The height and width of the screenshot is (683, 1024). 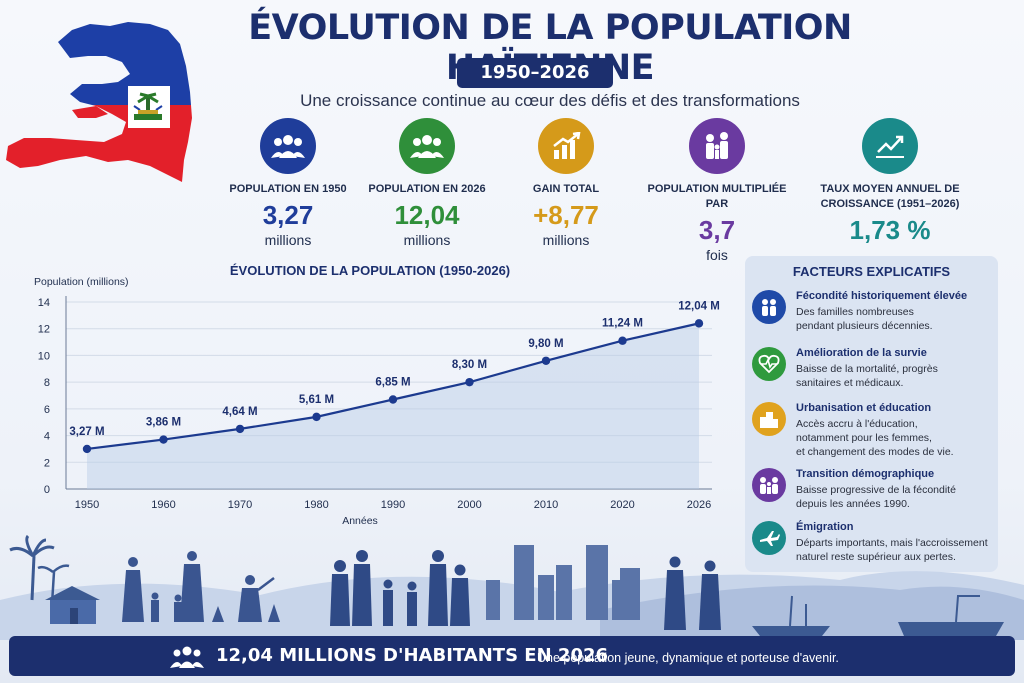 What do you see at coordinates (566, 189) in the screenshot?
I see `kpi-label: GAIN TOTAL` at bounding box center [566, 189].